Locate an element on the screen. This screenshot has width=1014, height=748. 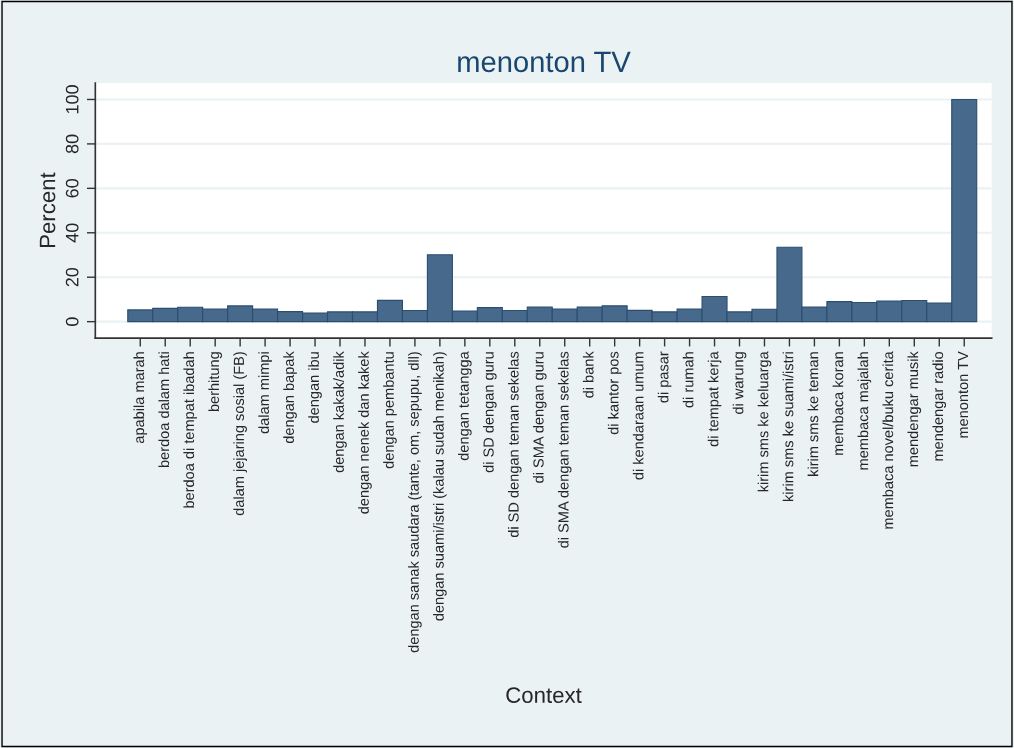
y-tick-label: 0 is located at coordinates (72, 321).